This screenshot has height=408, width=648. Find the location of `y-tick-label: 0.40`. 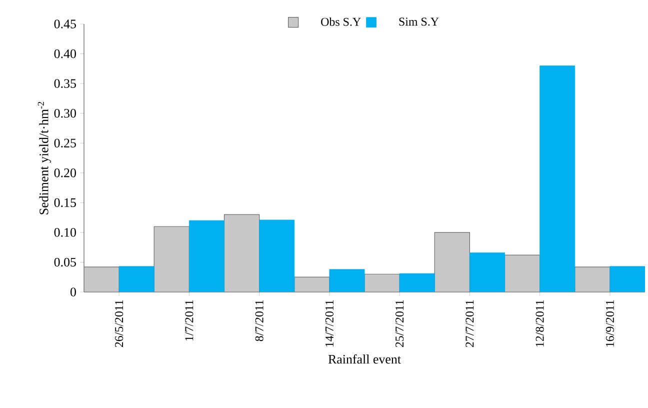

y-tick-label: 0.40 is located at coordinates (65, 53).